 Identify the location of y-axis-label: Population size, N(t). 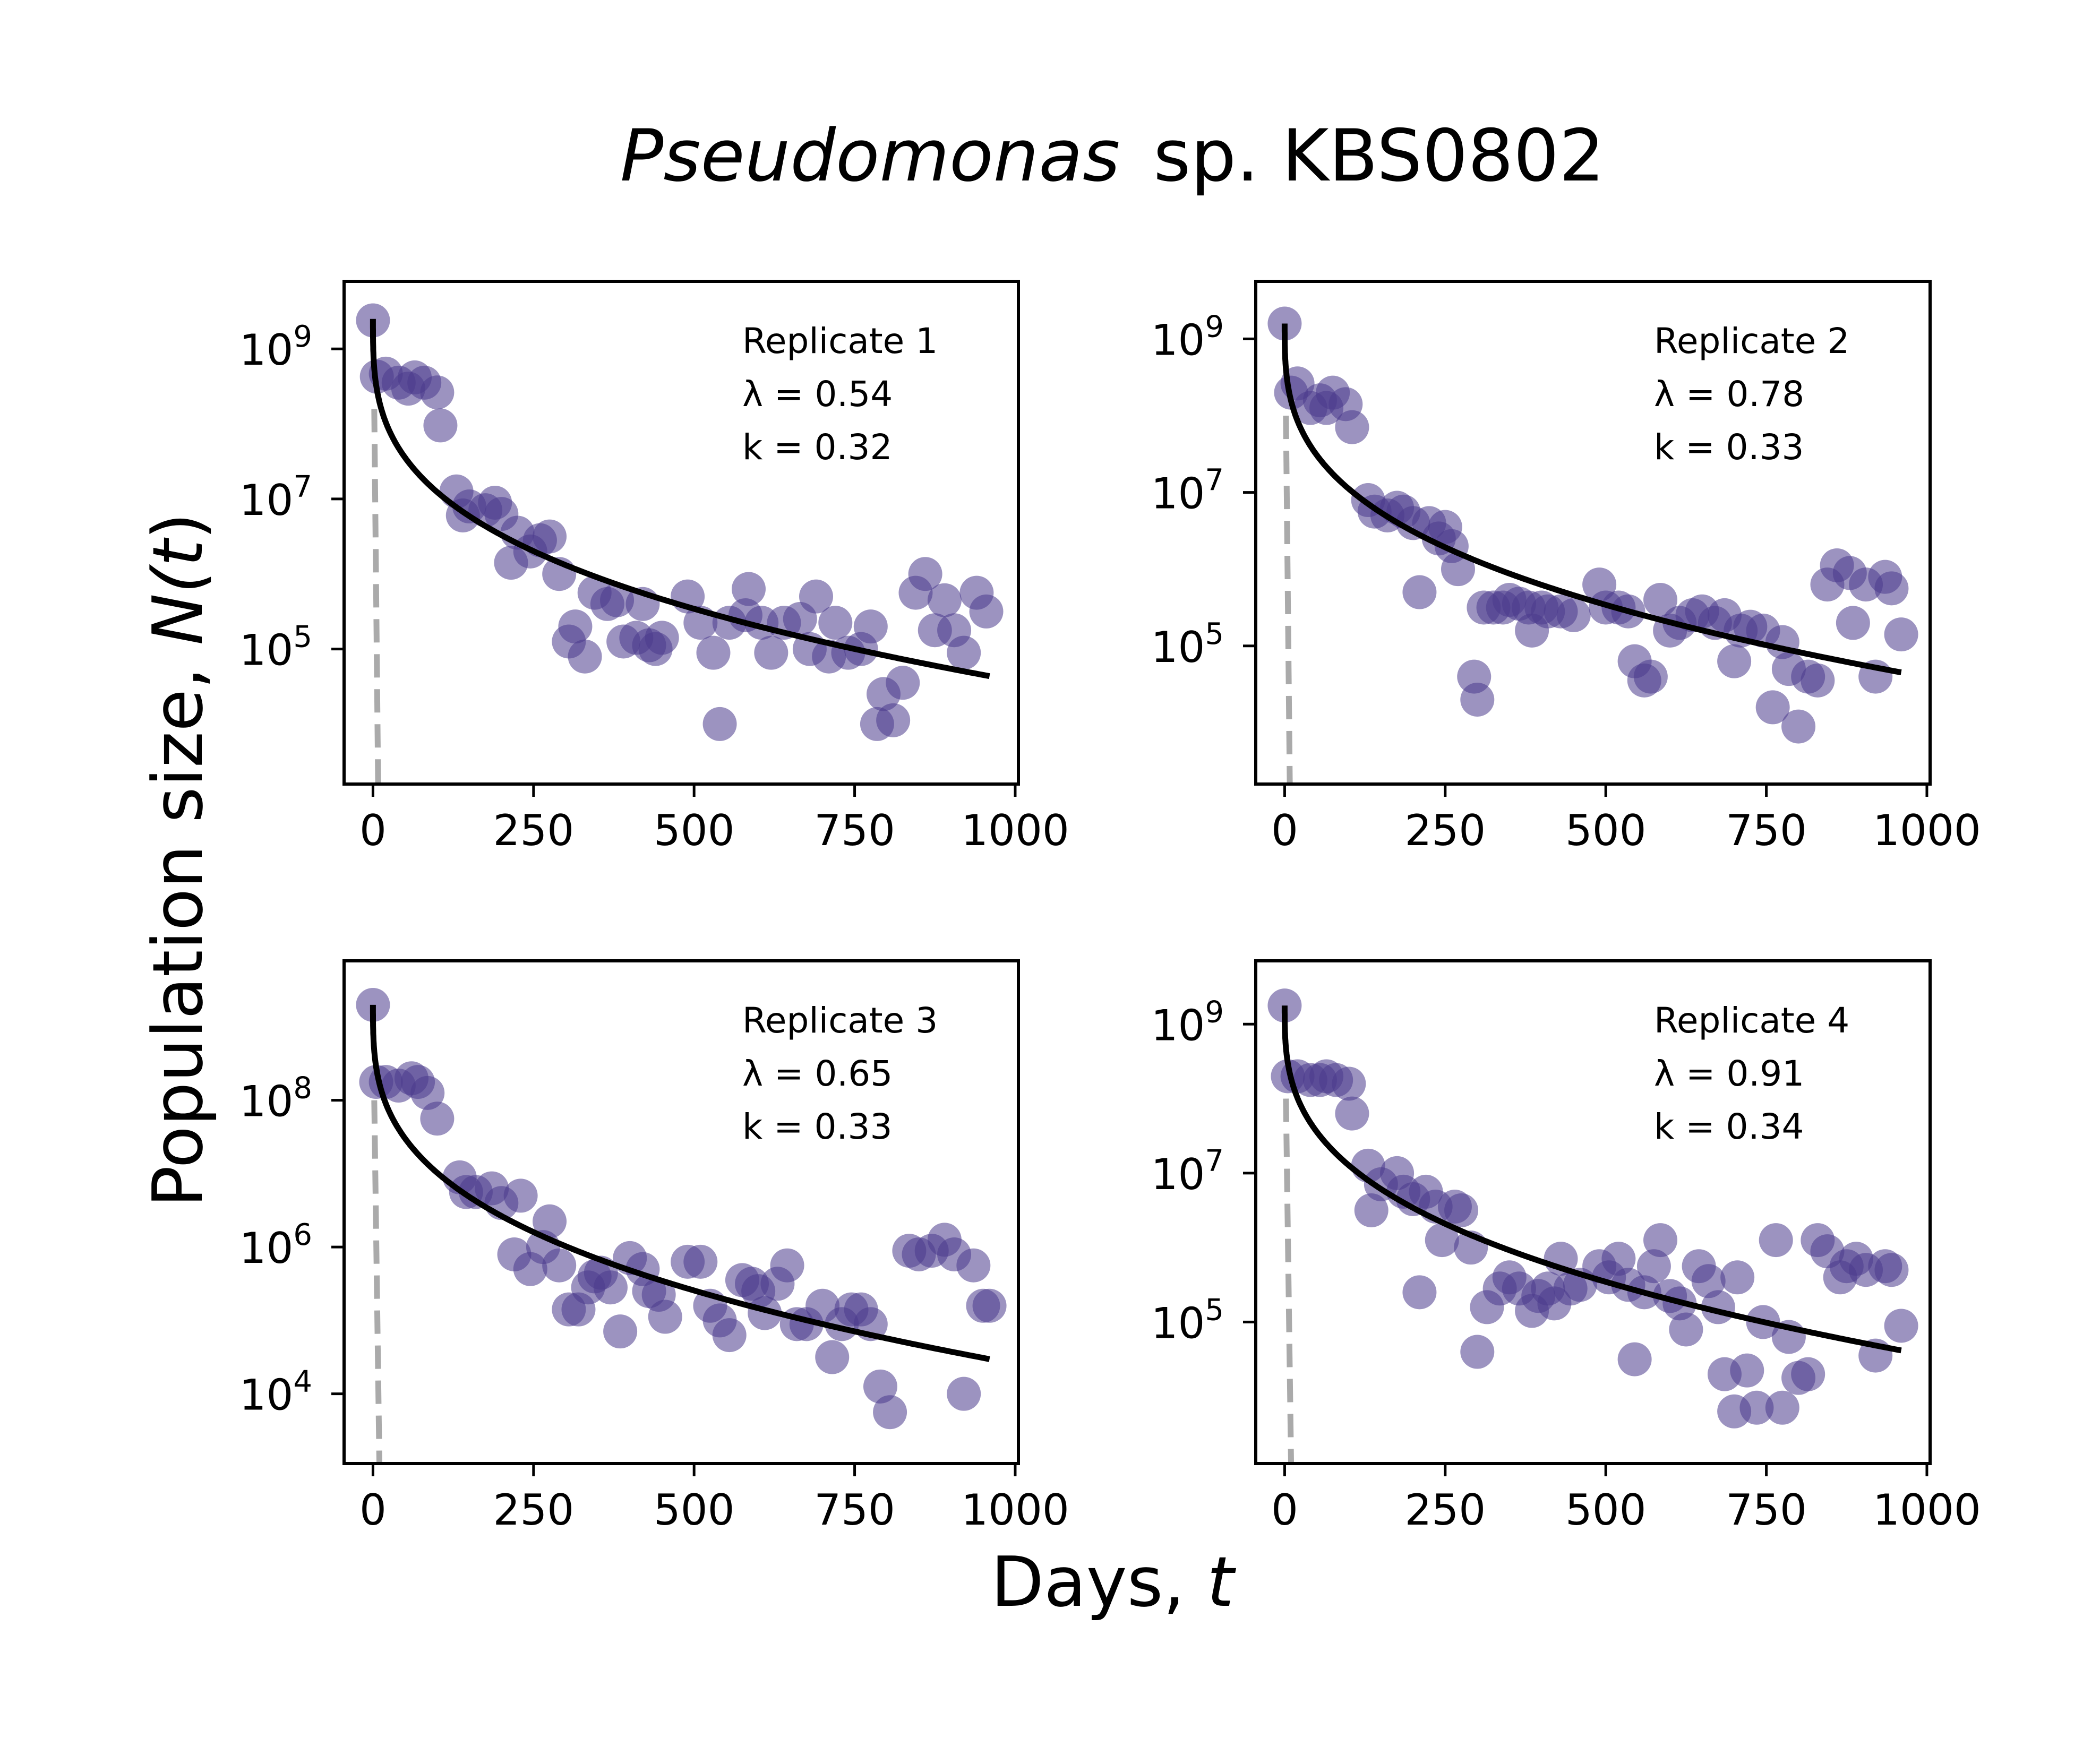
(178, 860).